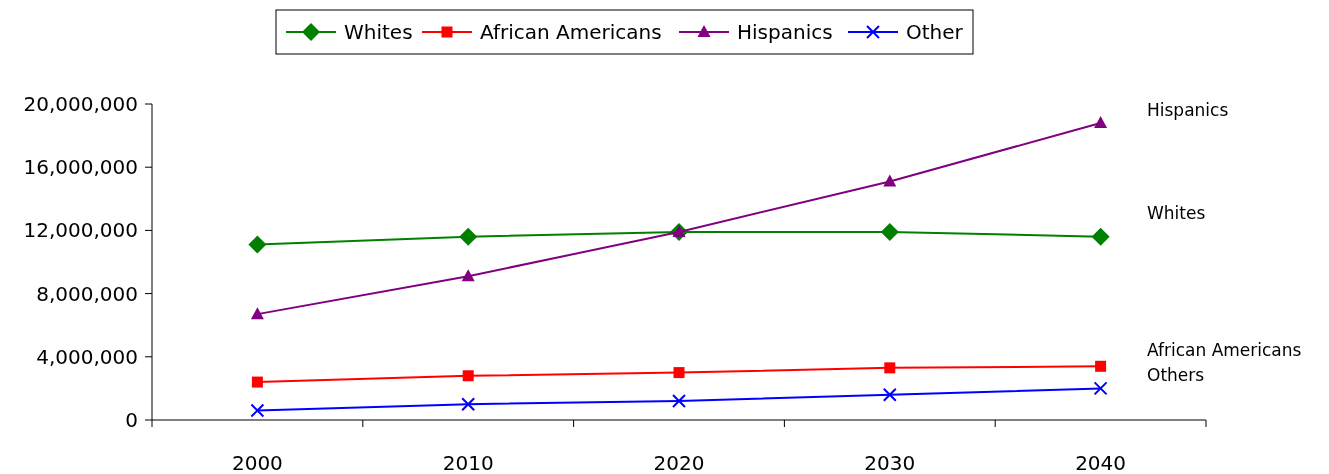 The height and width of the screenshot is (474, 1329). What do you see at coordinates (468, 462) in the screenshot?
I see `x-tick-label: 2010` at bounding box center [468, 462].